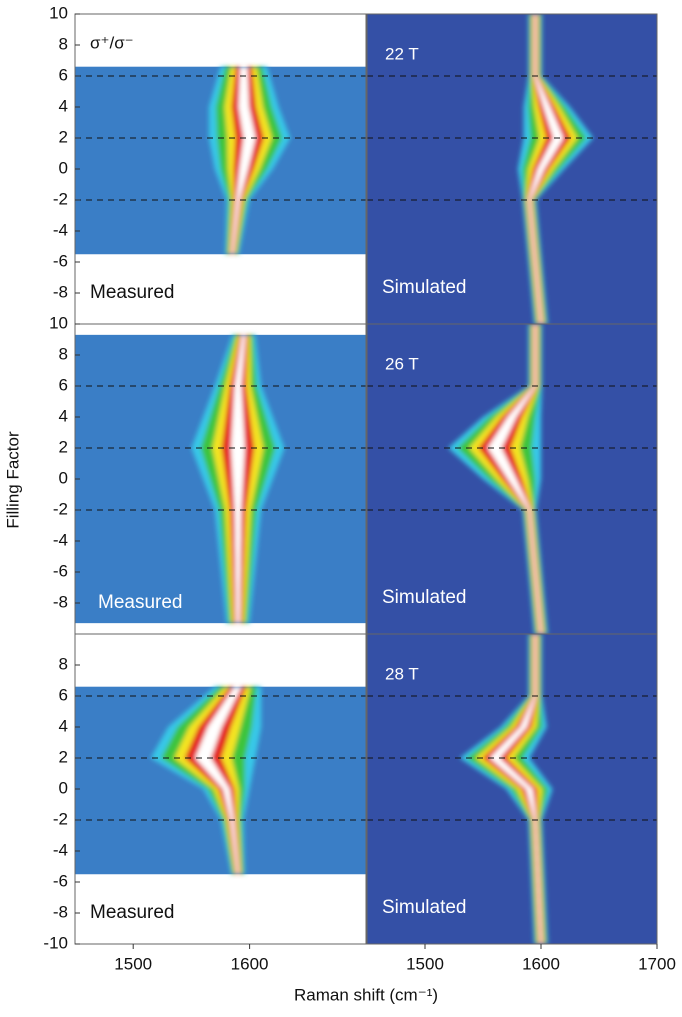 This screenshot has height=1017, width=682. What do you see at coordinates (366, 994) in the screenshot?
I see `x-axis-label: Raman shift (cm⁻¹)` at bounding box center [366, 994].